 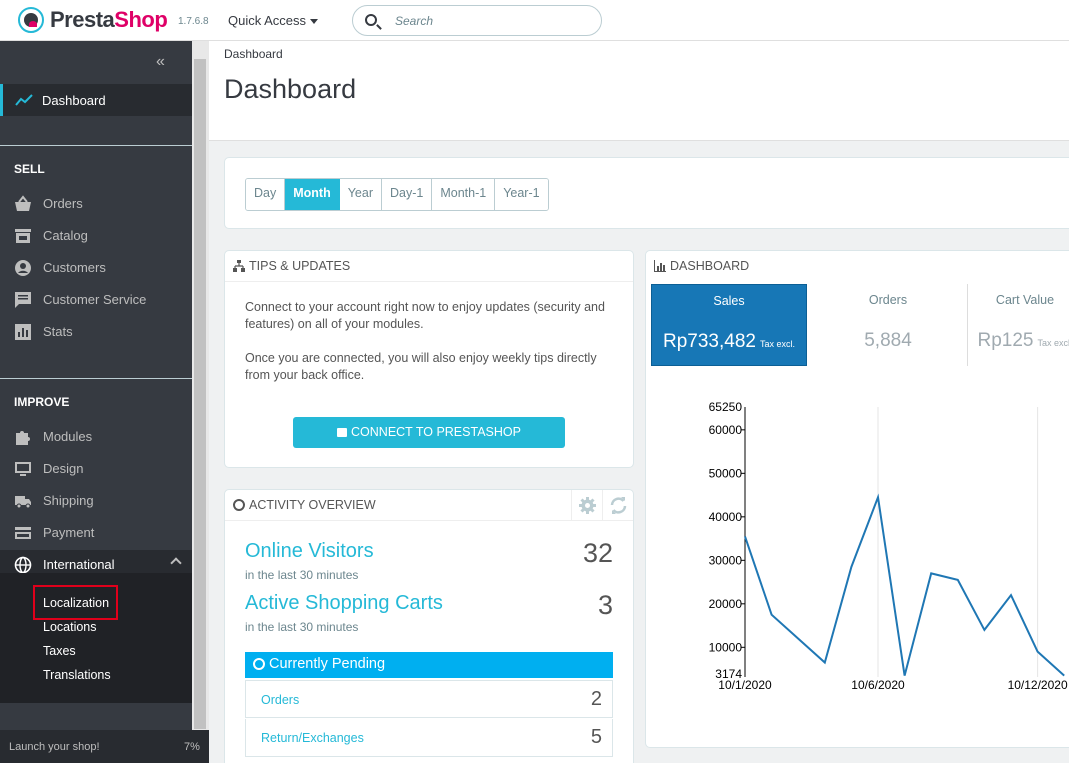 What do you see at coordinates (729, 341) in the screenshot?
I see `kpi-value: Rp733,482 Tax excl.` at bounding box center [729, 341].